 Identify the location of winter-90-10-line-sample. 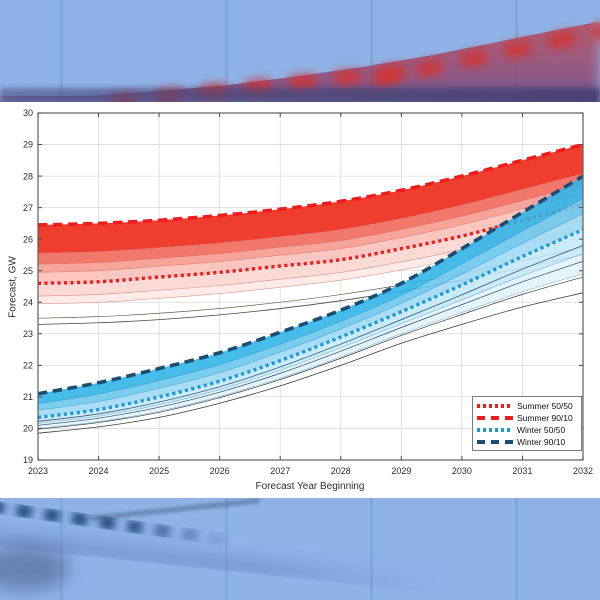
(495, 442).